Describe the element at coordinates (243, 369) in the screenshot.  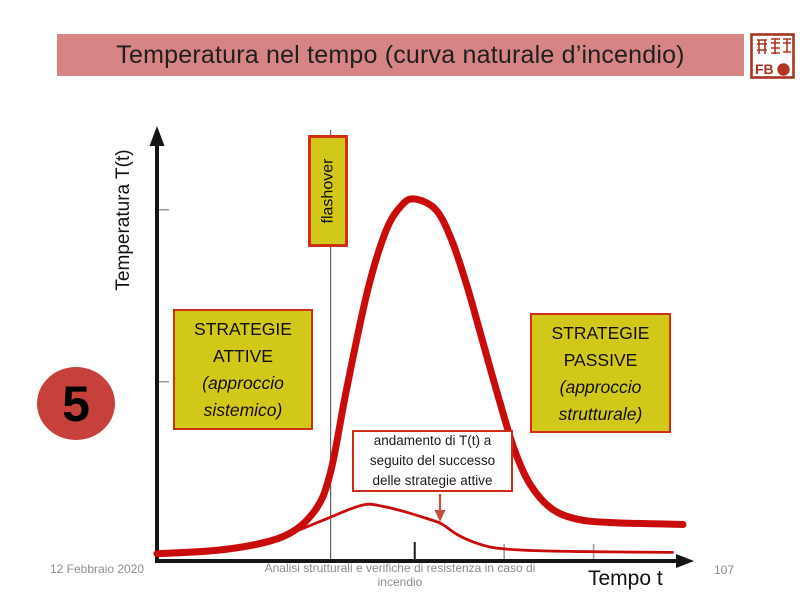
I see `active-strategies-box: STRATEGIE ATTIVE (approccio sistemico)` at that location.